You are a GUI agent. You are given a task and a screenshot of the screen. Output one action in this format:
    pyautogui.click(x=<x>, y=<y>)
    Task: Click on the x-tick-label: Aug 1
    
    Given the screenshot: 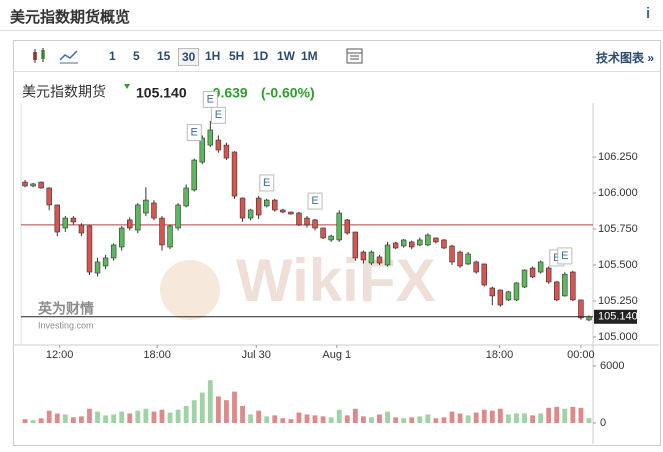 What is the action you would take?
    pyautogui.click(x=336, y=355)
    